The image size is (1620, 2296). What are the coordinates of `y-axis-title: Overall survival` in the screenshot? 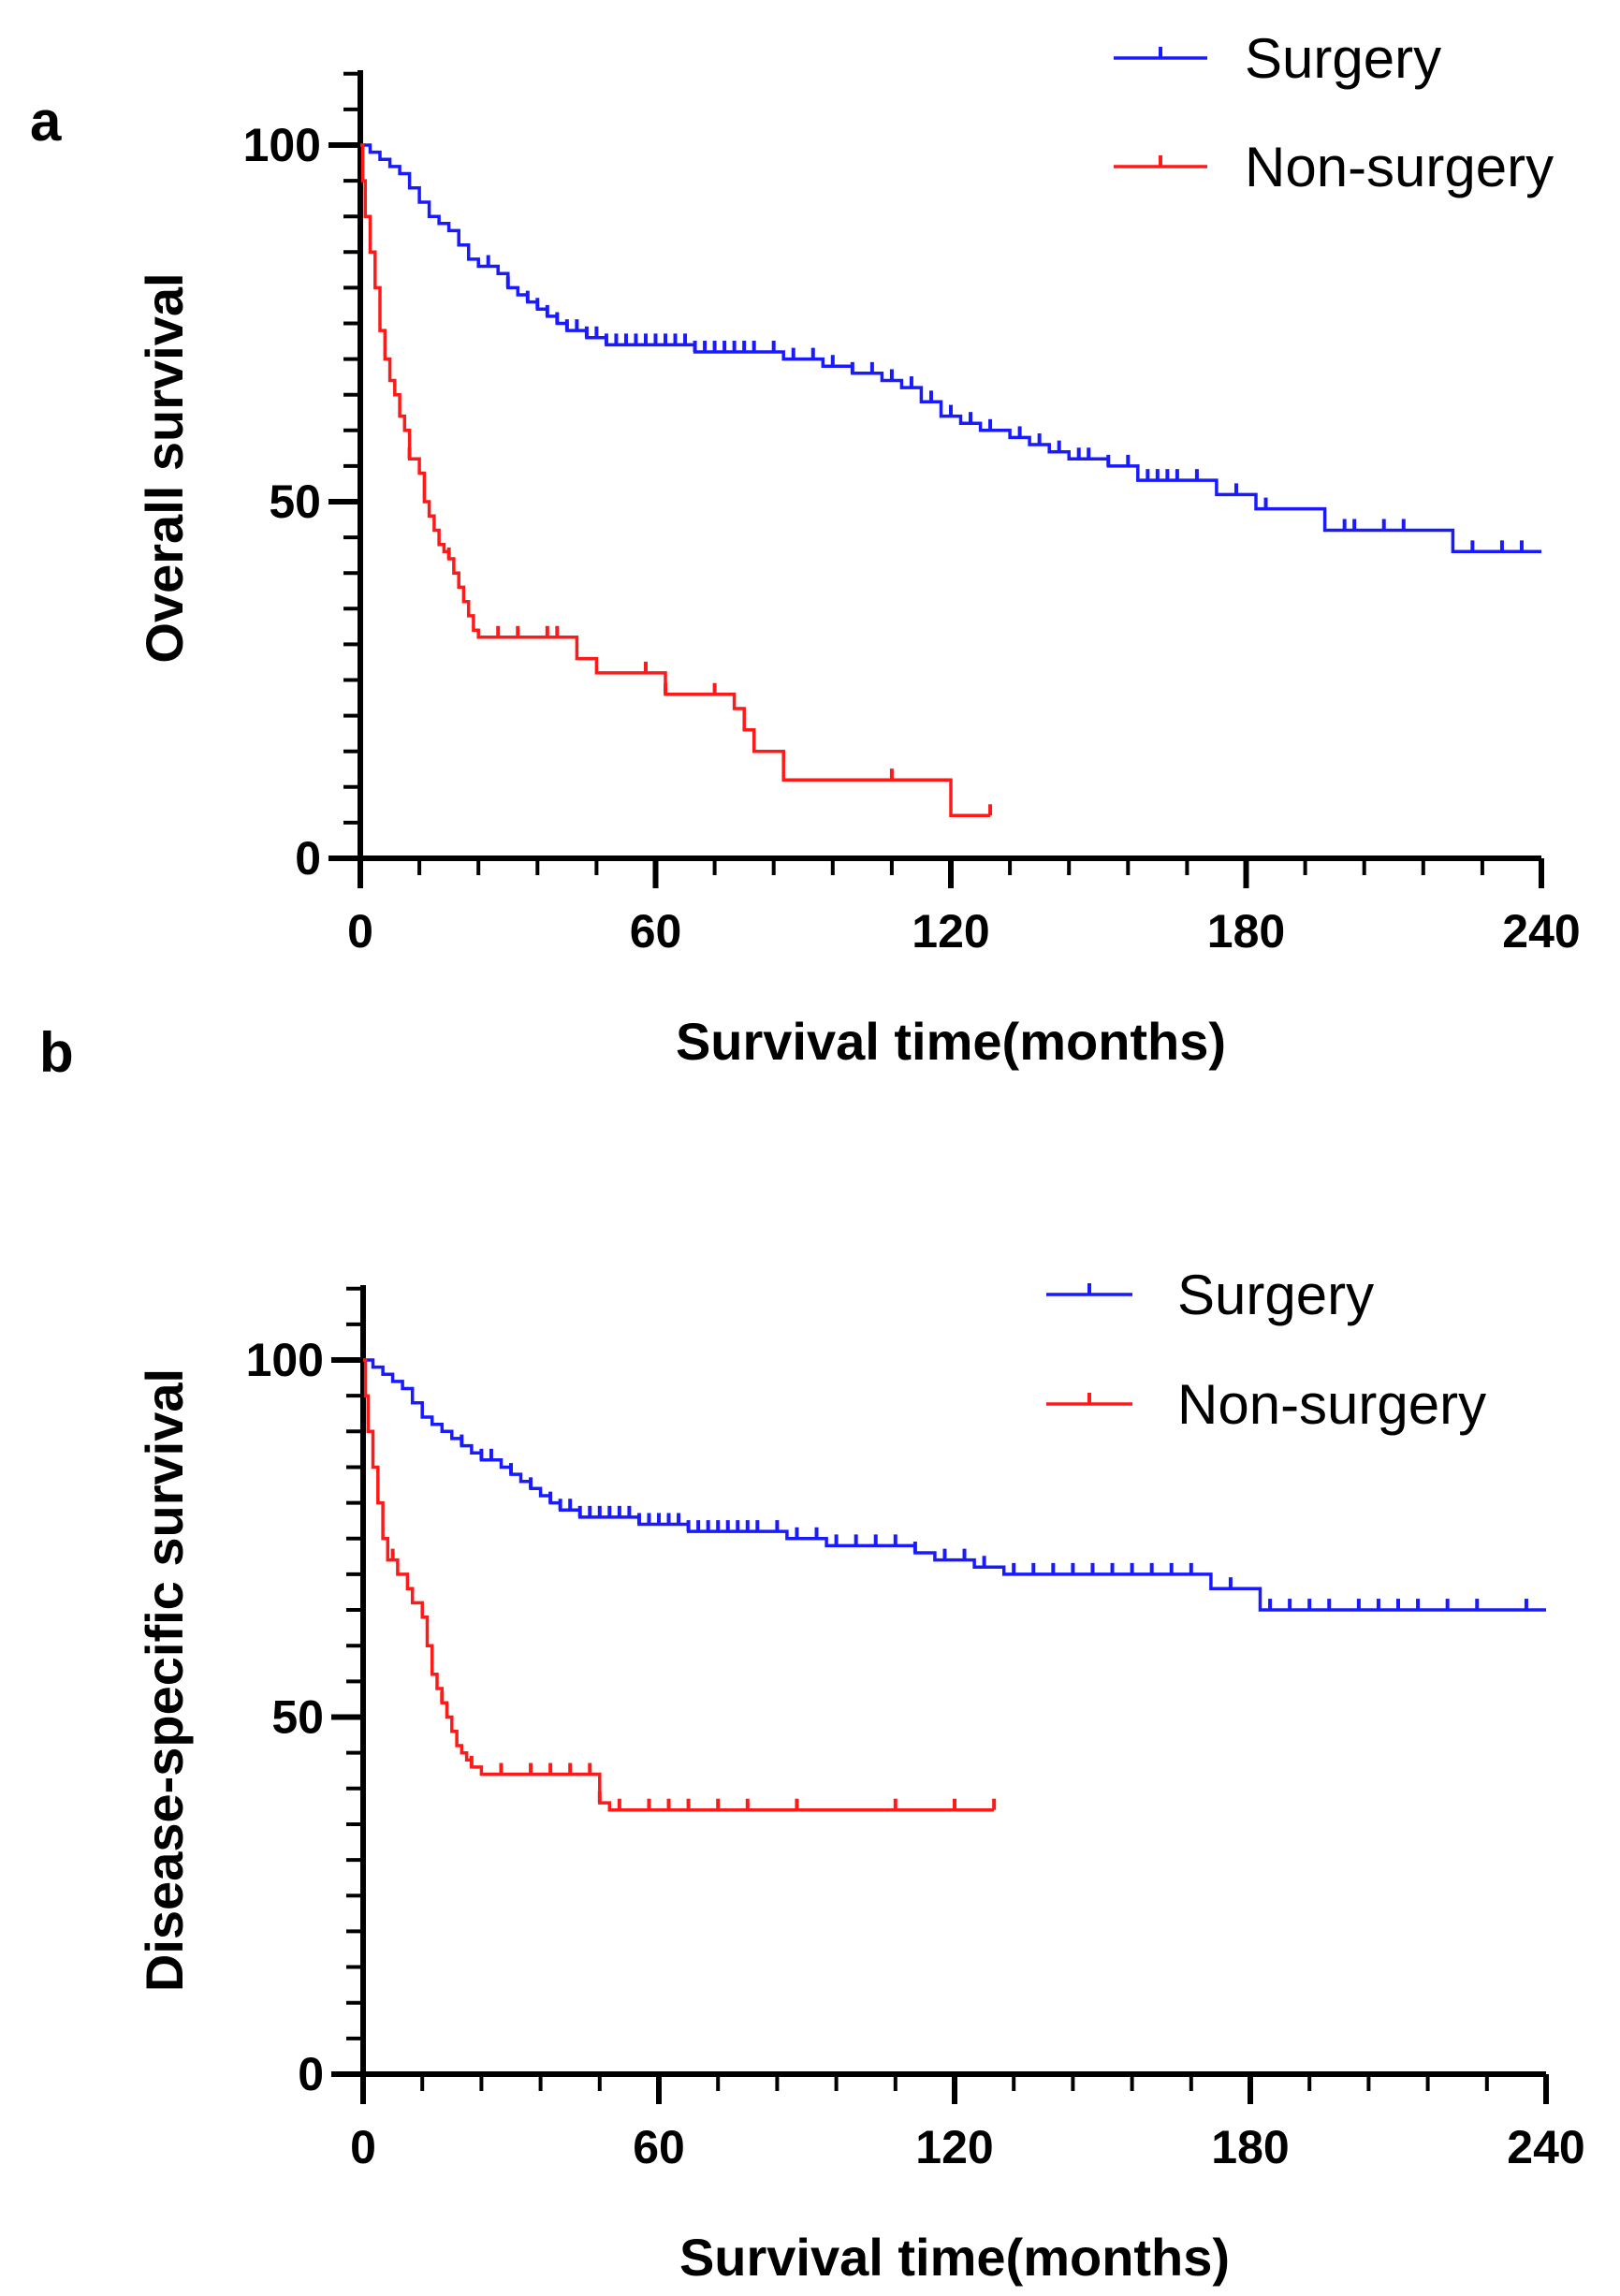 It's located at (164, 468).